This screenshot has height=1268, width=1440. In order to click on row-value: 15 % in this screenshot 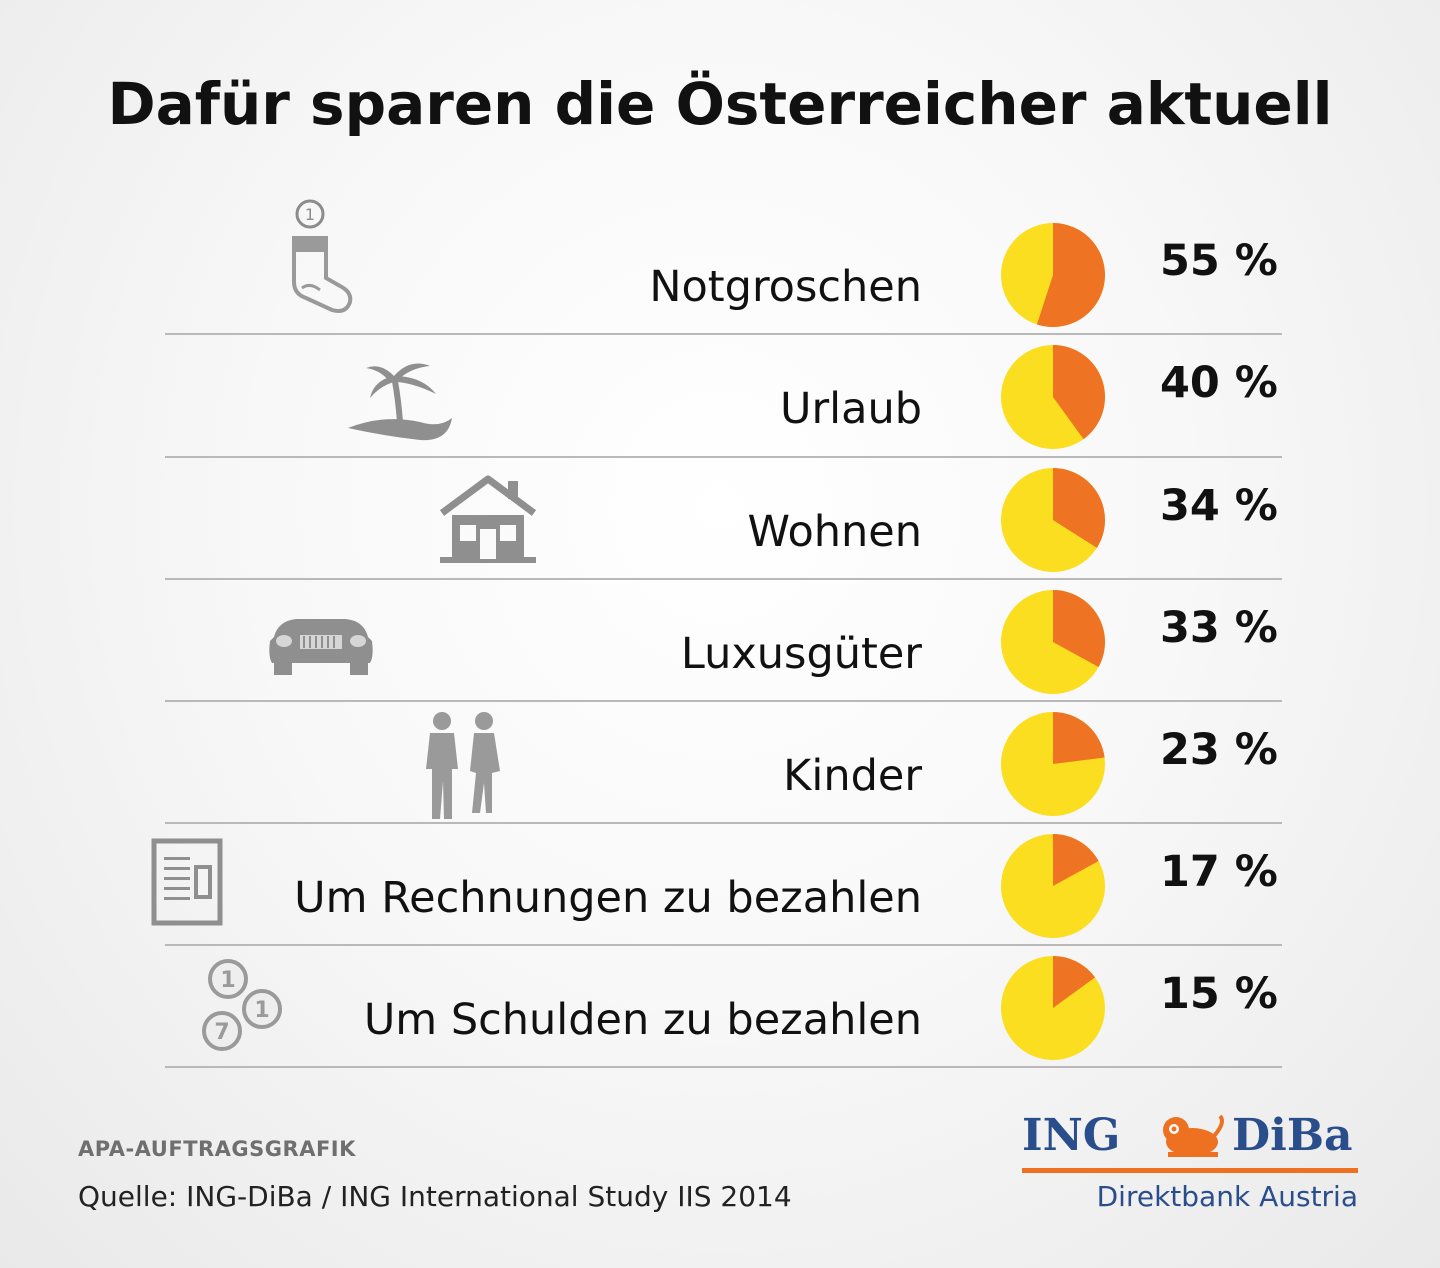, I will do `click(1219, 994)`.